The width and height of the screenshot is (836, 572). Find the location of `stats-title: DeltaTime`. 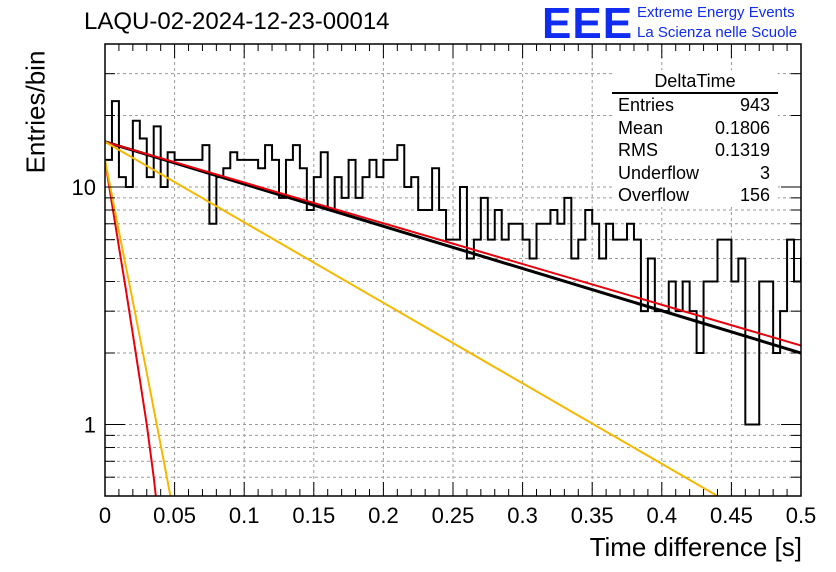

stats-title: DeltaTime is located at coordinates (695, 82).